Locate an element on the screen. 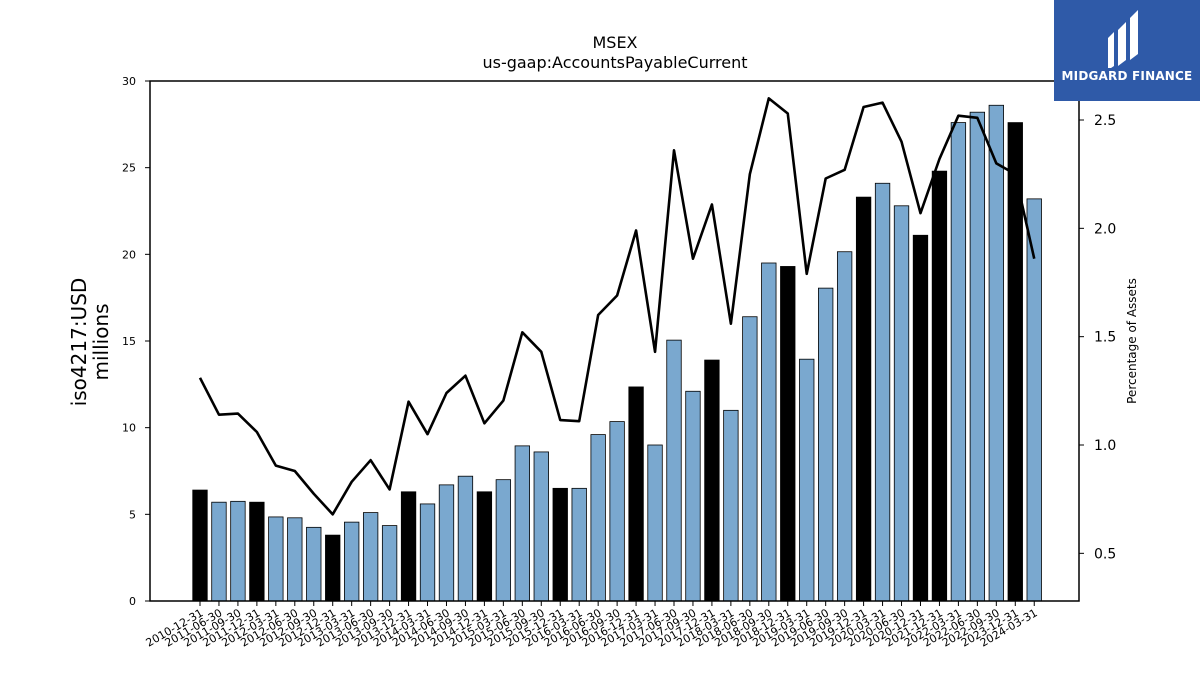 This screenshot has width=1200, height=675. y-tick-label: 20 is located at coordinates (129, 254).